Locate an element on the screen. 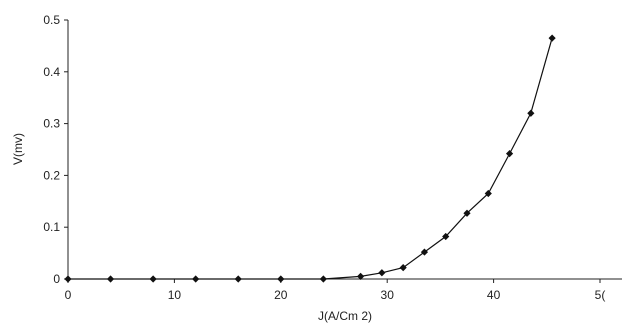 The width and height of the screenshot is (629, 329). x-tick-label: 10 is located at coordinates (175, 295).